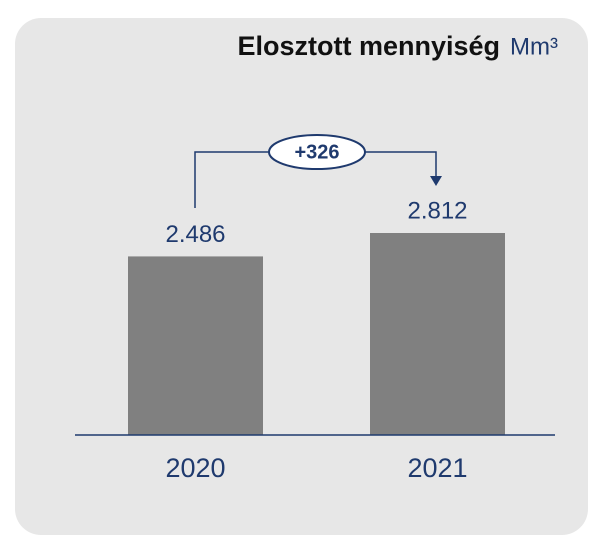 Image resolution: width=602 pixels, height=555 pixels. I want to click on arrow-head, so click(436, 181).